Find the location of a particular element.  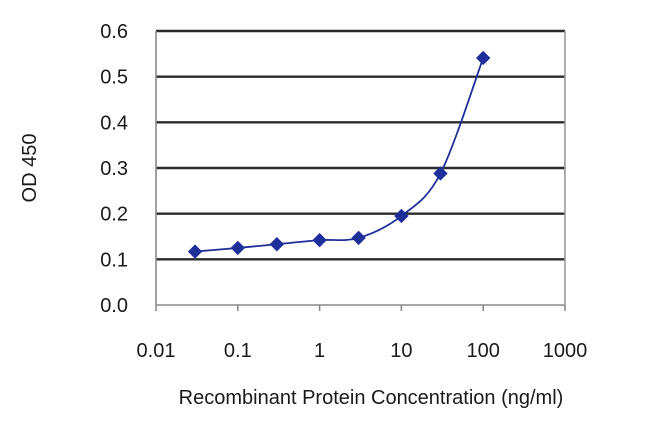

x-tick-label: 1 is located at coordinates (319, 351).